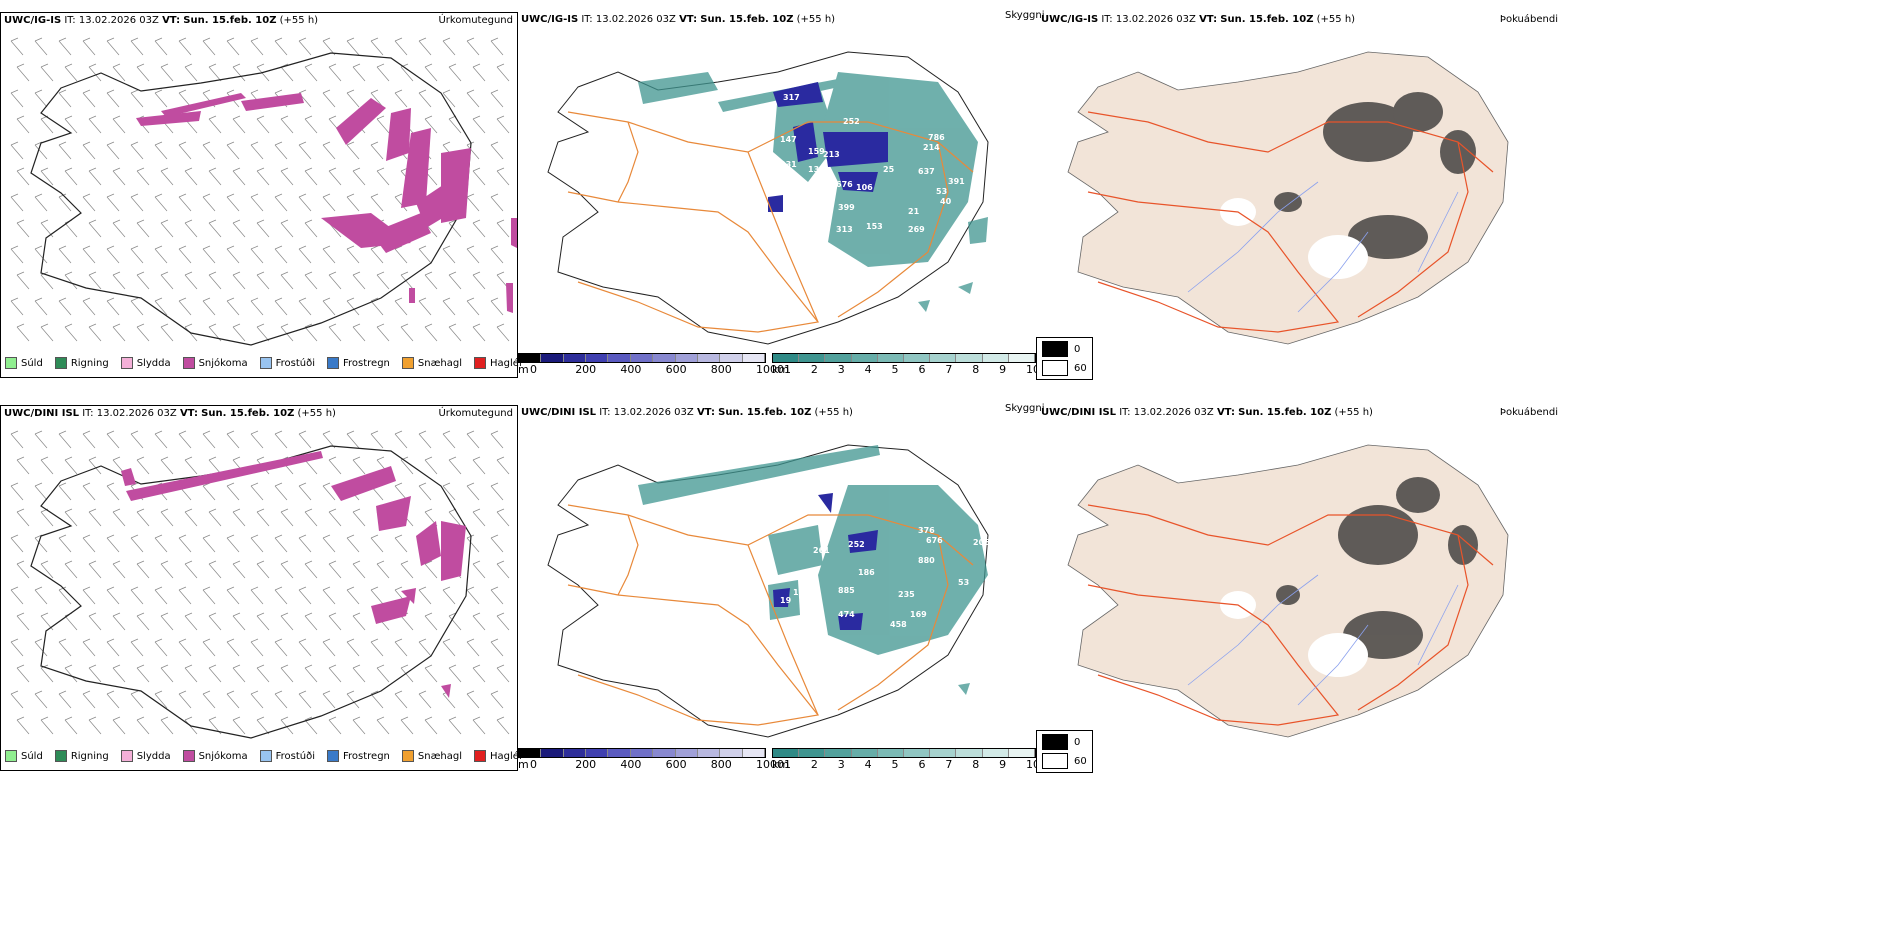 This screenshot has height=950, width=1900. Describe the element at coordinates (934, 540) in the screenshot. I see `cloudbase-label: 676` at that location.